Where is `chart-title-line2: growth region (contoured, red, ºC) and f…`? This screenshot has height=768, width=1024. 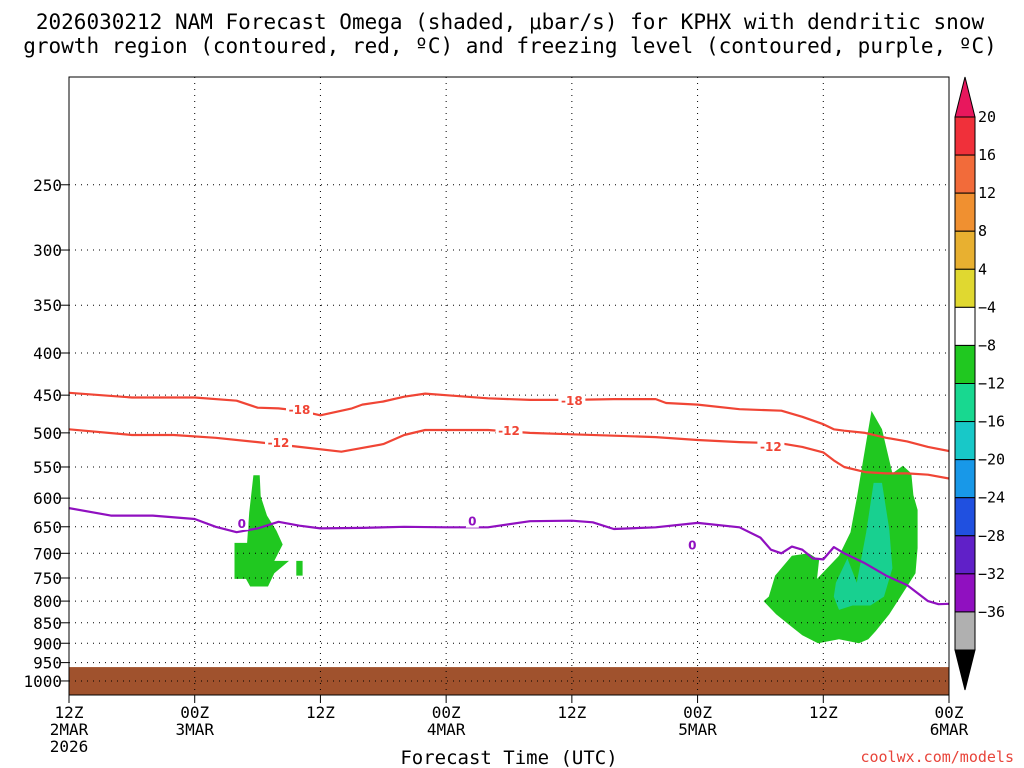
chart-title-line2: growth region (contoured, red, ºC) and f… is located at coordinates (510, 46).